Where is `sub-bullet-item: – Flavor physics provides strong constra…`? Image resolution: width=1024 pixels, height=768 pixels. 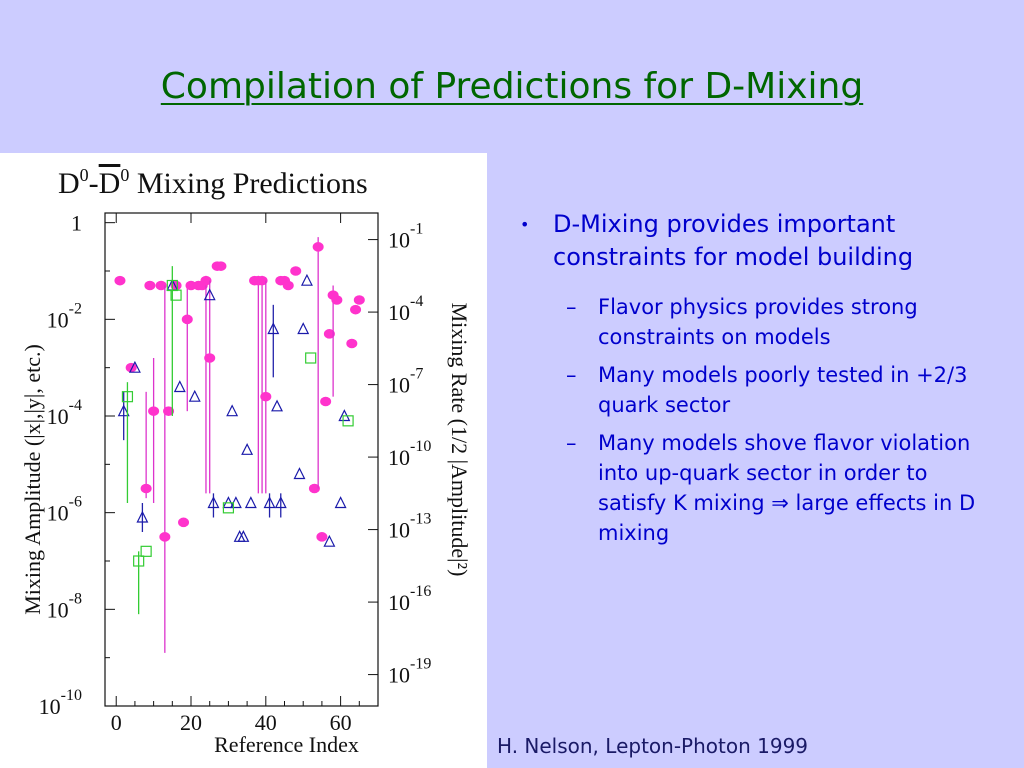
sub-bullet-item: – Flavor physics provides strong constra… is located at coordinates (772, 322).